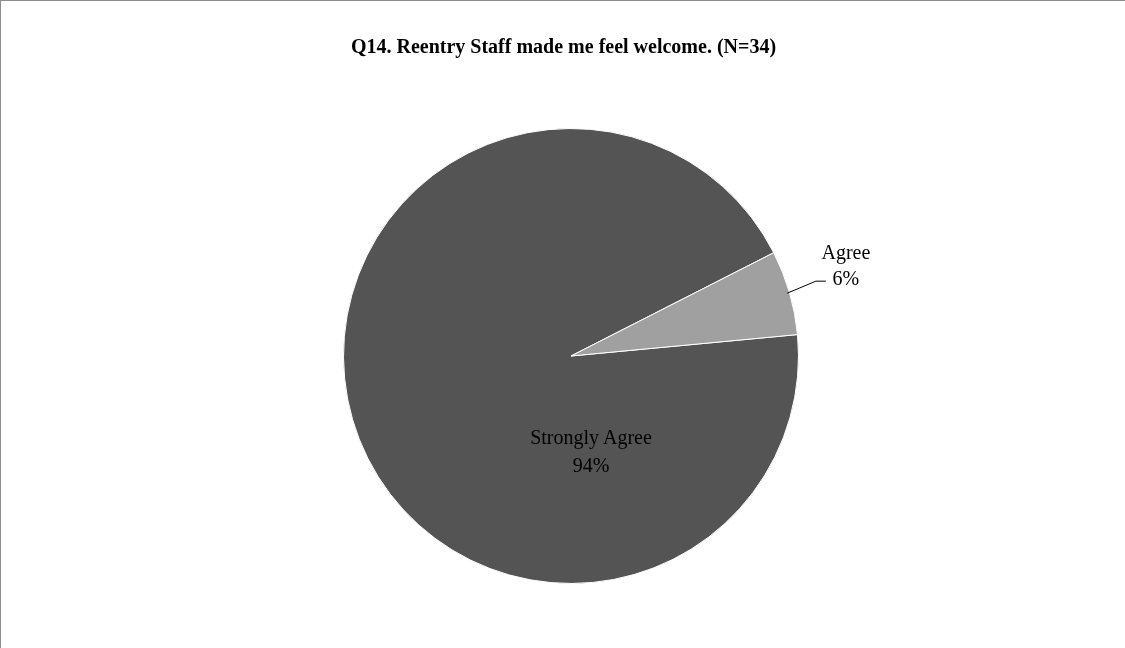 This screenshot has width=1125, height=648. I want to click on slice-label: Agree, so click(846, 253).